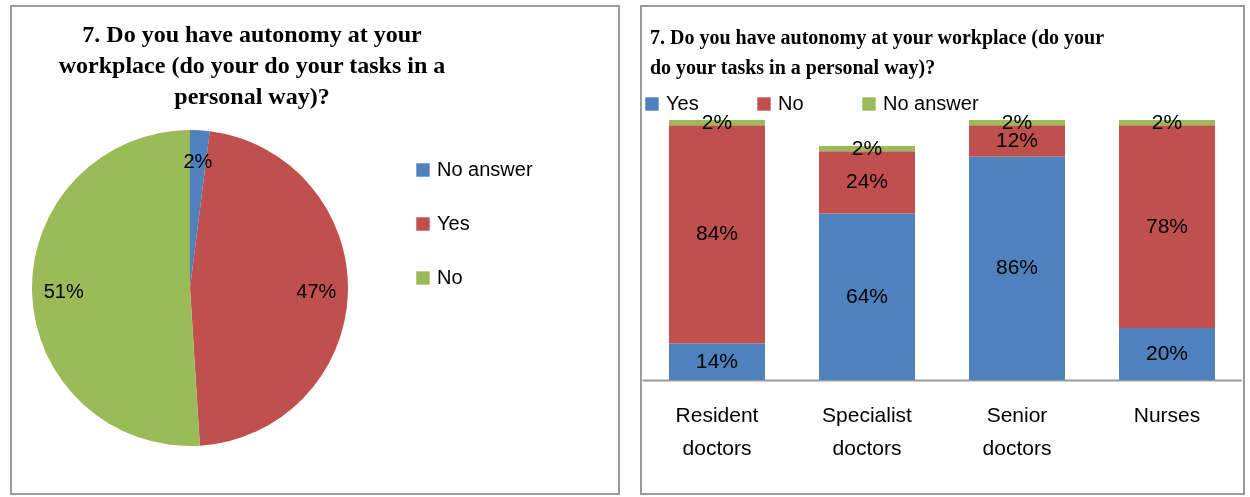 The height and width of the screenshot is (497, 1250). What do you see at coordinates (867, 181) in the screenshot?
I see `data-label: 24%` at bounding box center [867, 181].